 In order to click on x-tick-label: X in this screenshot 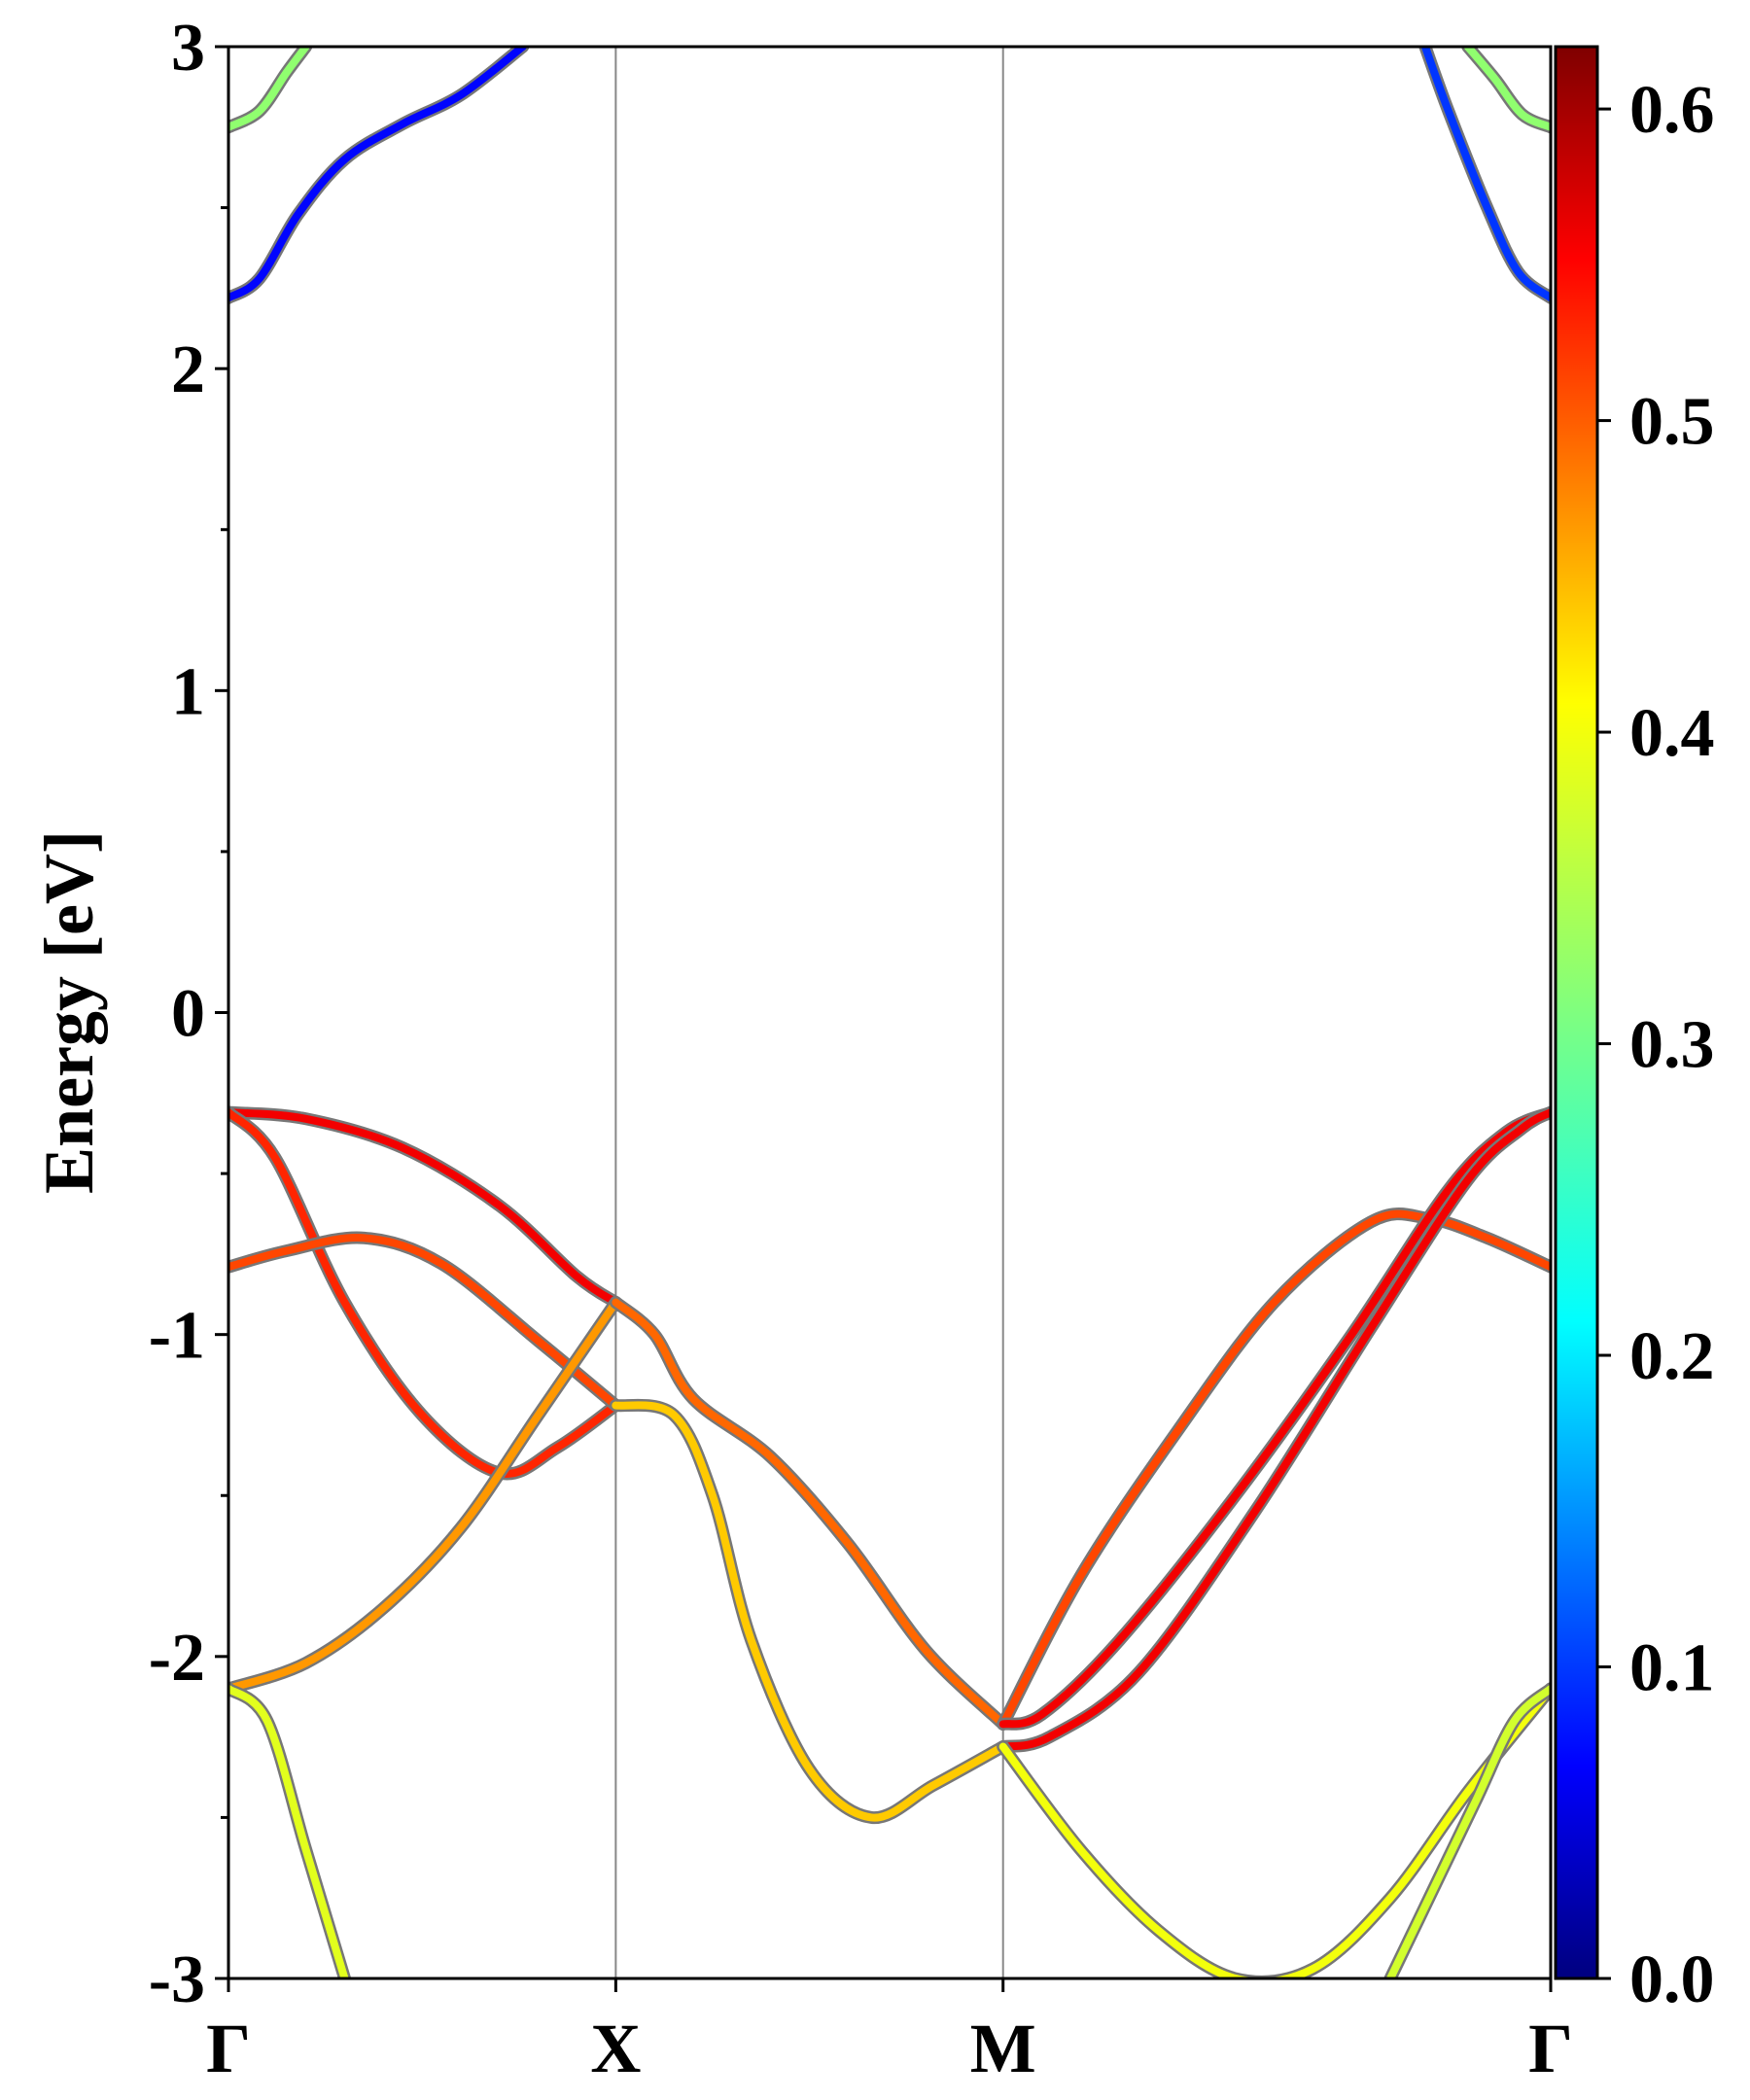, I will do `click(615, 2048)`.